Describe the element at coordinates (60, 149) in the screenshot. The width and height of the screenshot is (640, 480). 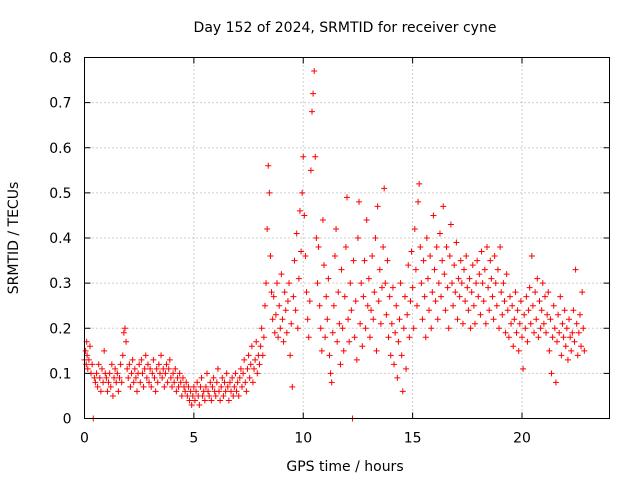
I see `y-tick-label: 0.6` at that location.